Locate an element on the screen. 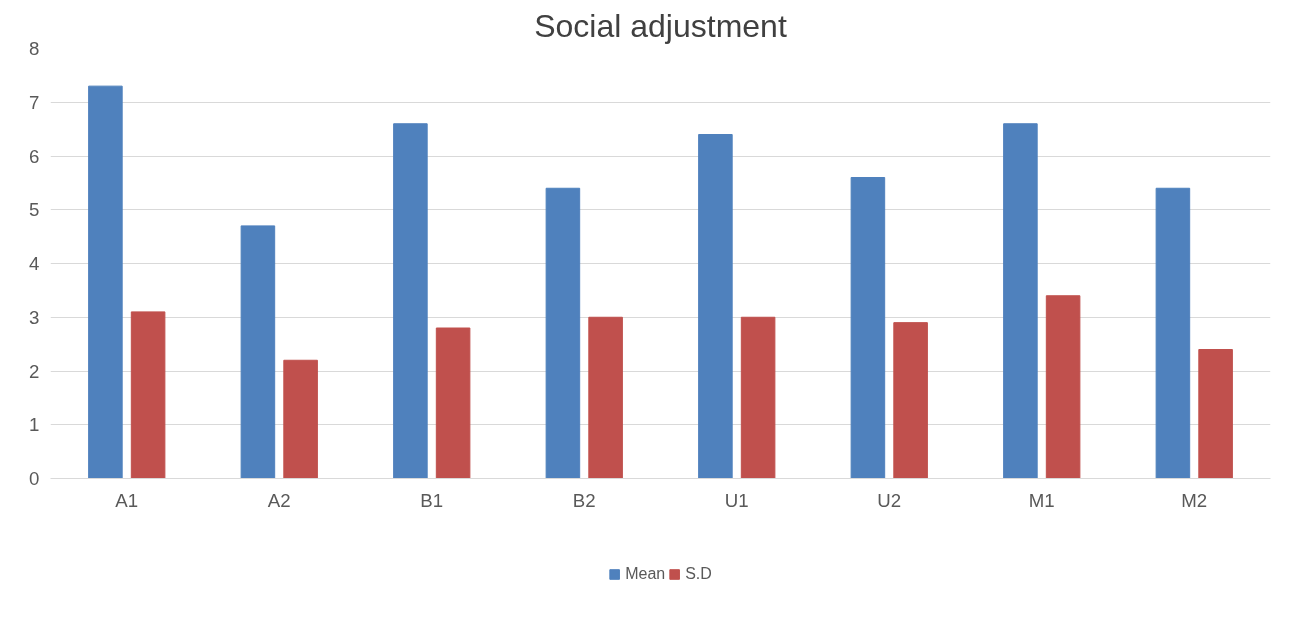 This screenshot has height=631, width=1307. y-tick-label: 4 is located at coordinates (34, 263).